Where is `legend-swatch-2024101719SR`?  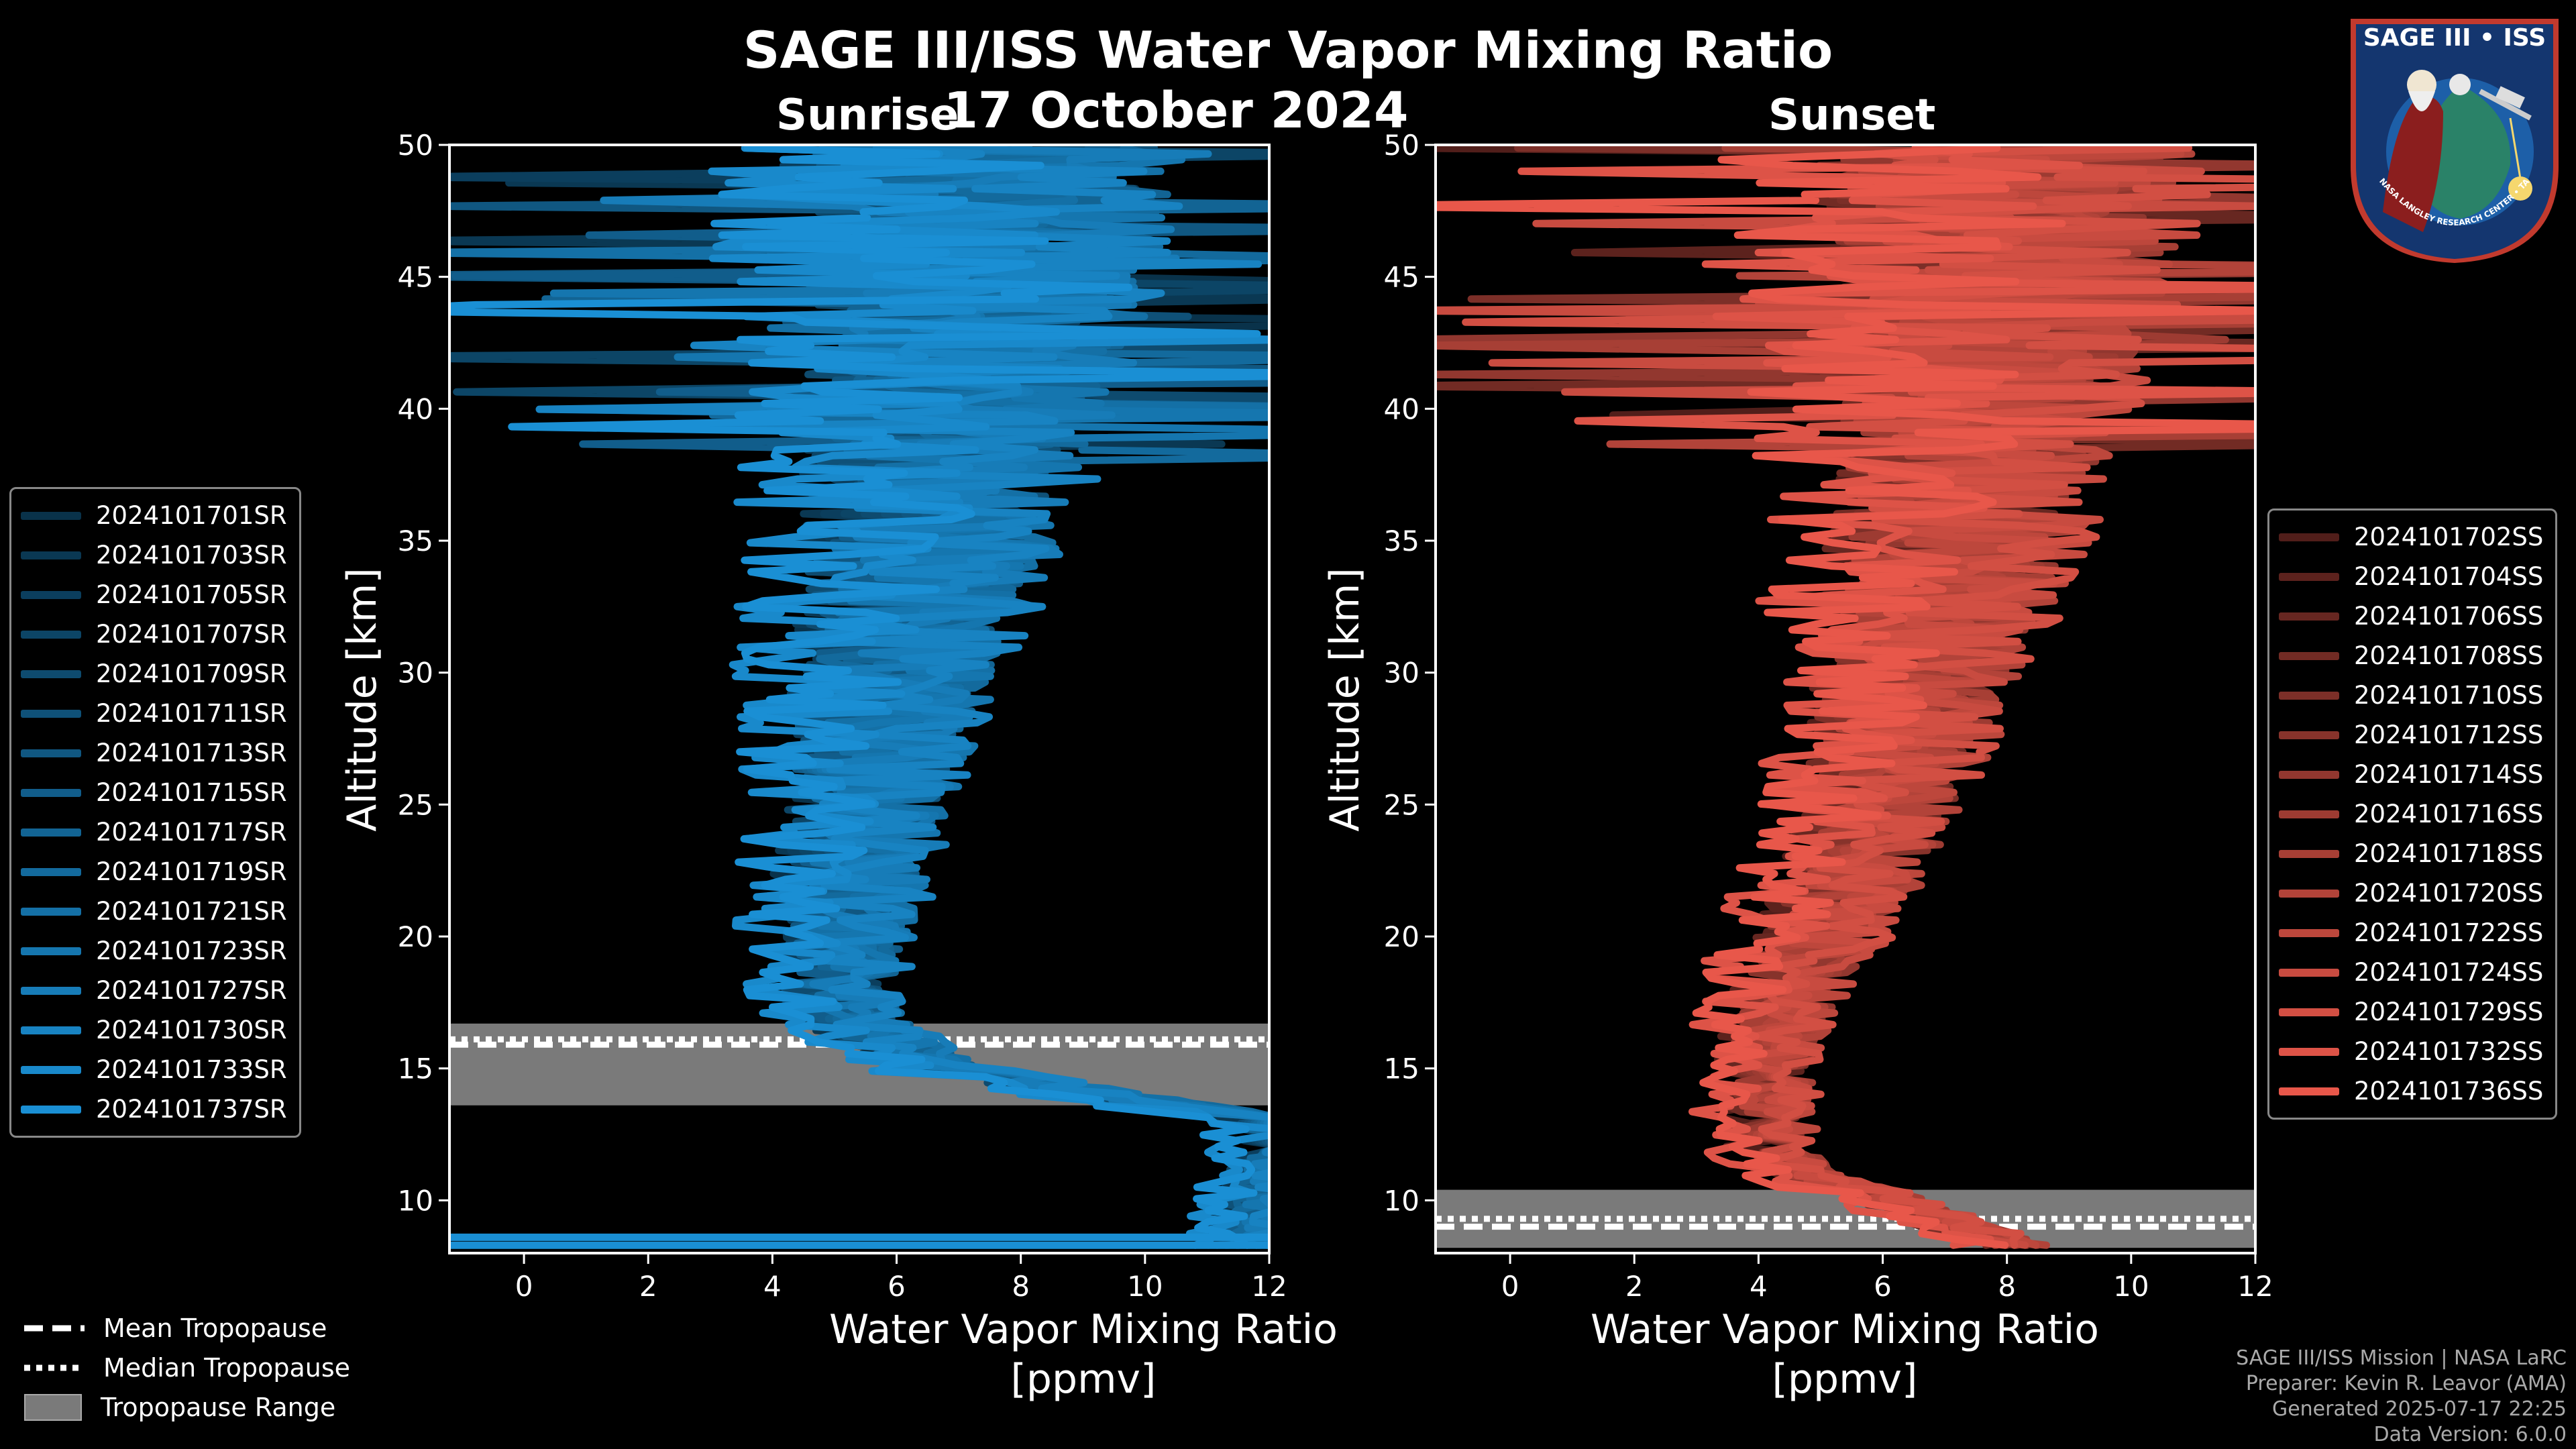 legend-swatch-2024101719SR is located at coordinates (51, 871).